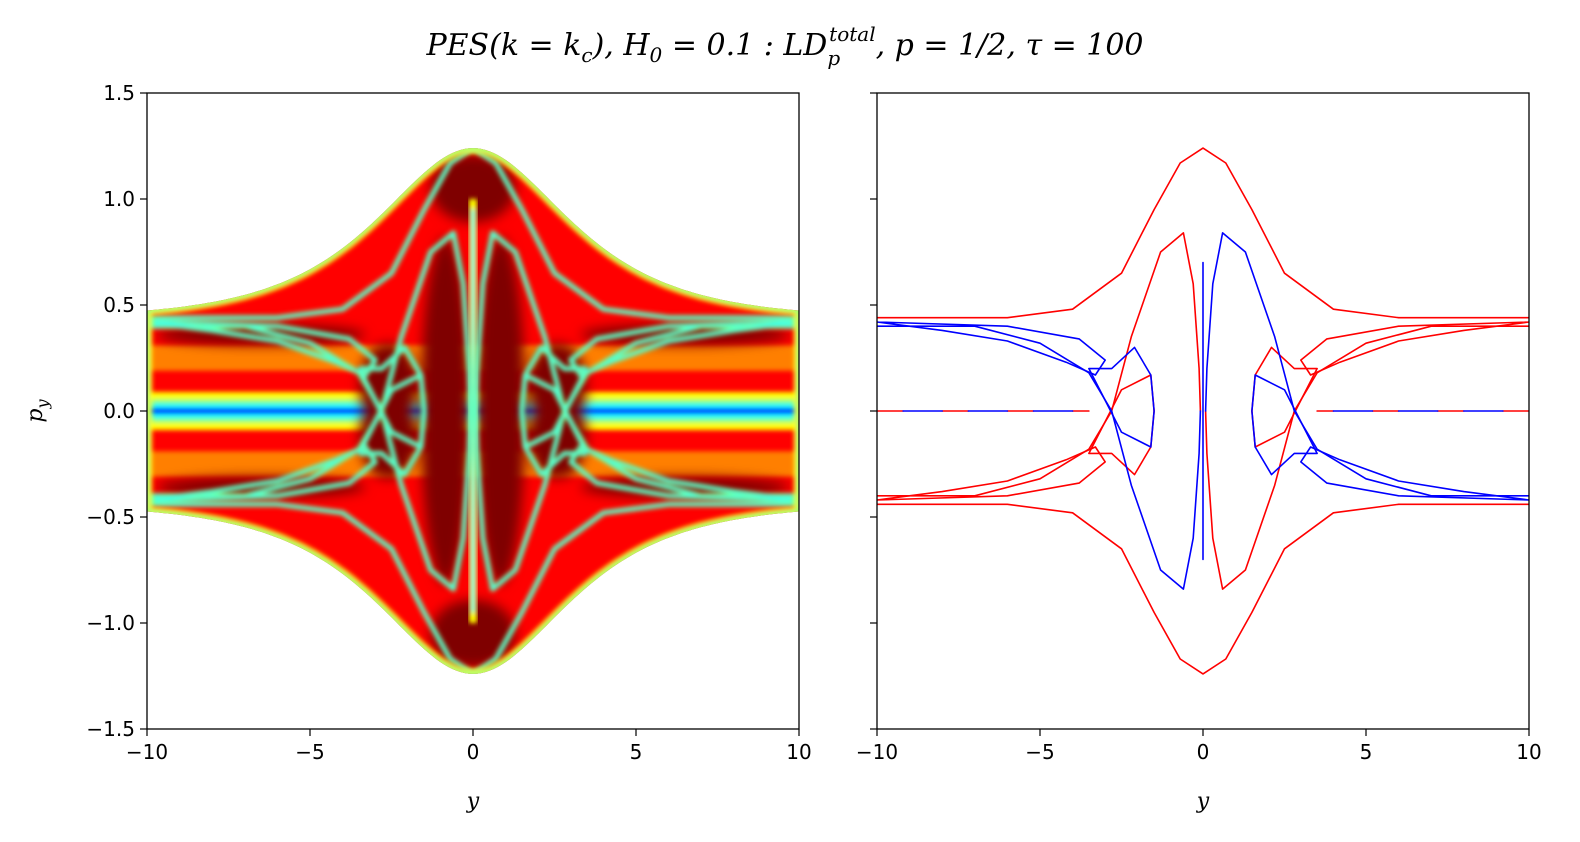 This screenshot has width=1580, height=842. What do you see at coordinates (1203, 801) in the screenshot?
I see `right-x-axis-label: y` at bounding box center [1203, 801].